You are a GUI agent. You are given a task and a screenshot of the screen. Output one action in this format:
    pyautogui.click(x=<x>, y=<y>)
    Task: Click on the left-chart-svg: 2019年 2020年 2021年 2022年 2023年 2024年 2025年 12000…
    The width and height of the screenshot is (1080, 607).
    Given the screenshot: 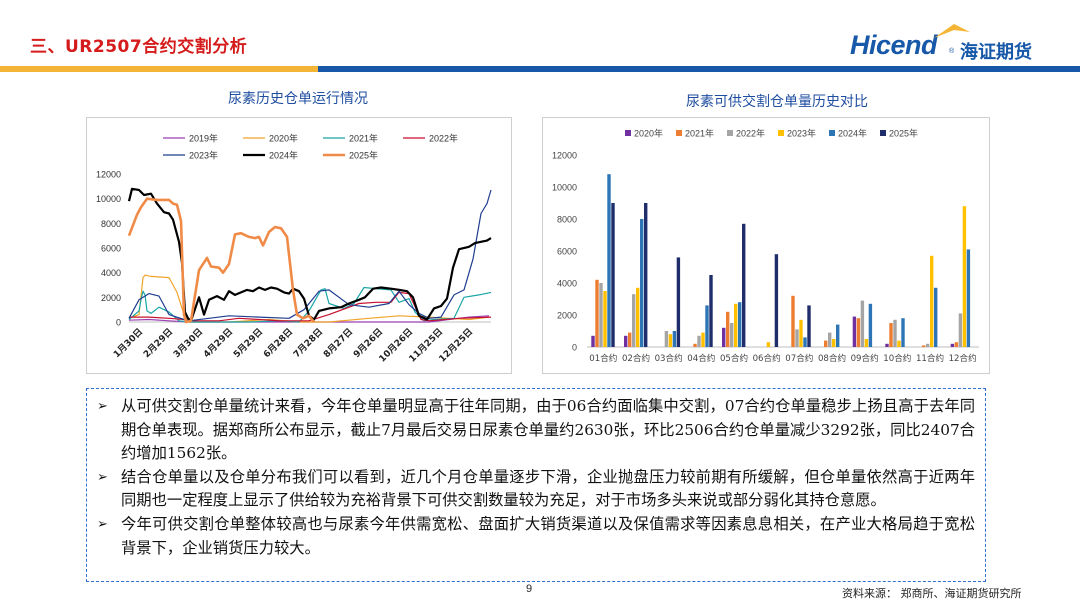 What is the action you would take?
    pyautogui.click(x=294, y=249)
    